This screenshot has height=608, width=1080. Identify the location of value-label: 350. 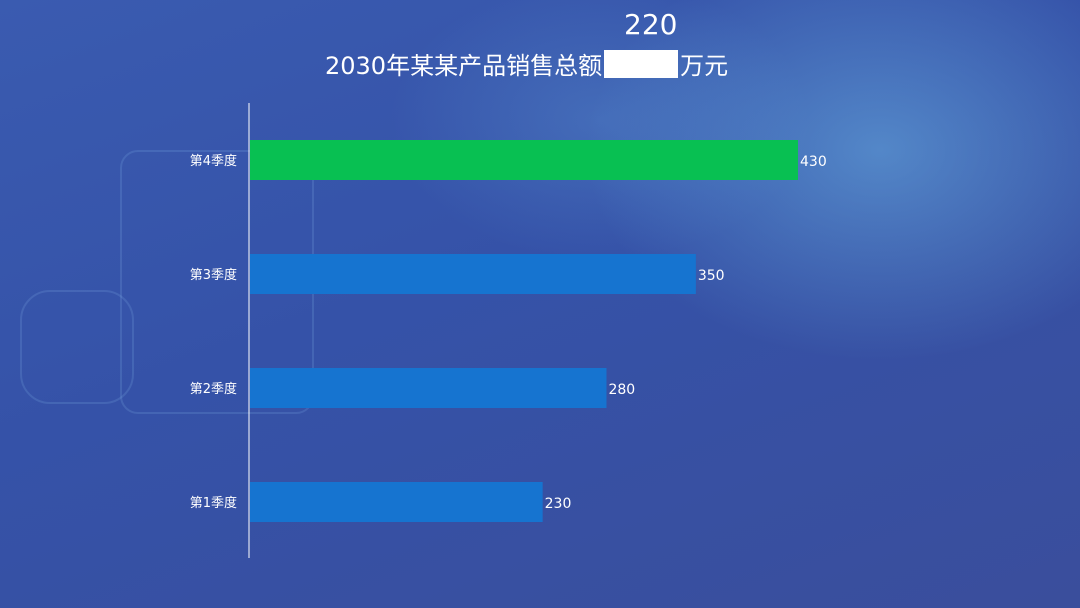
(711, 276).